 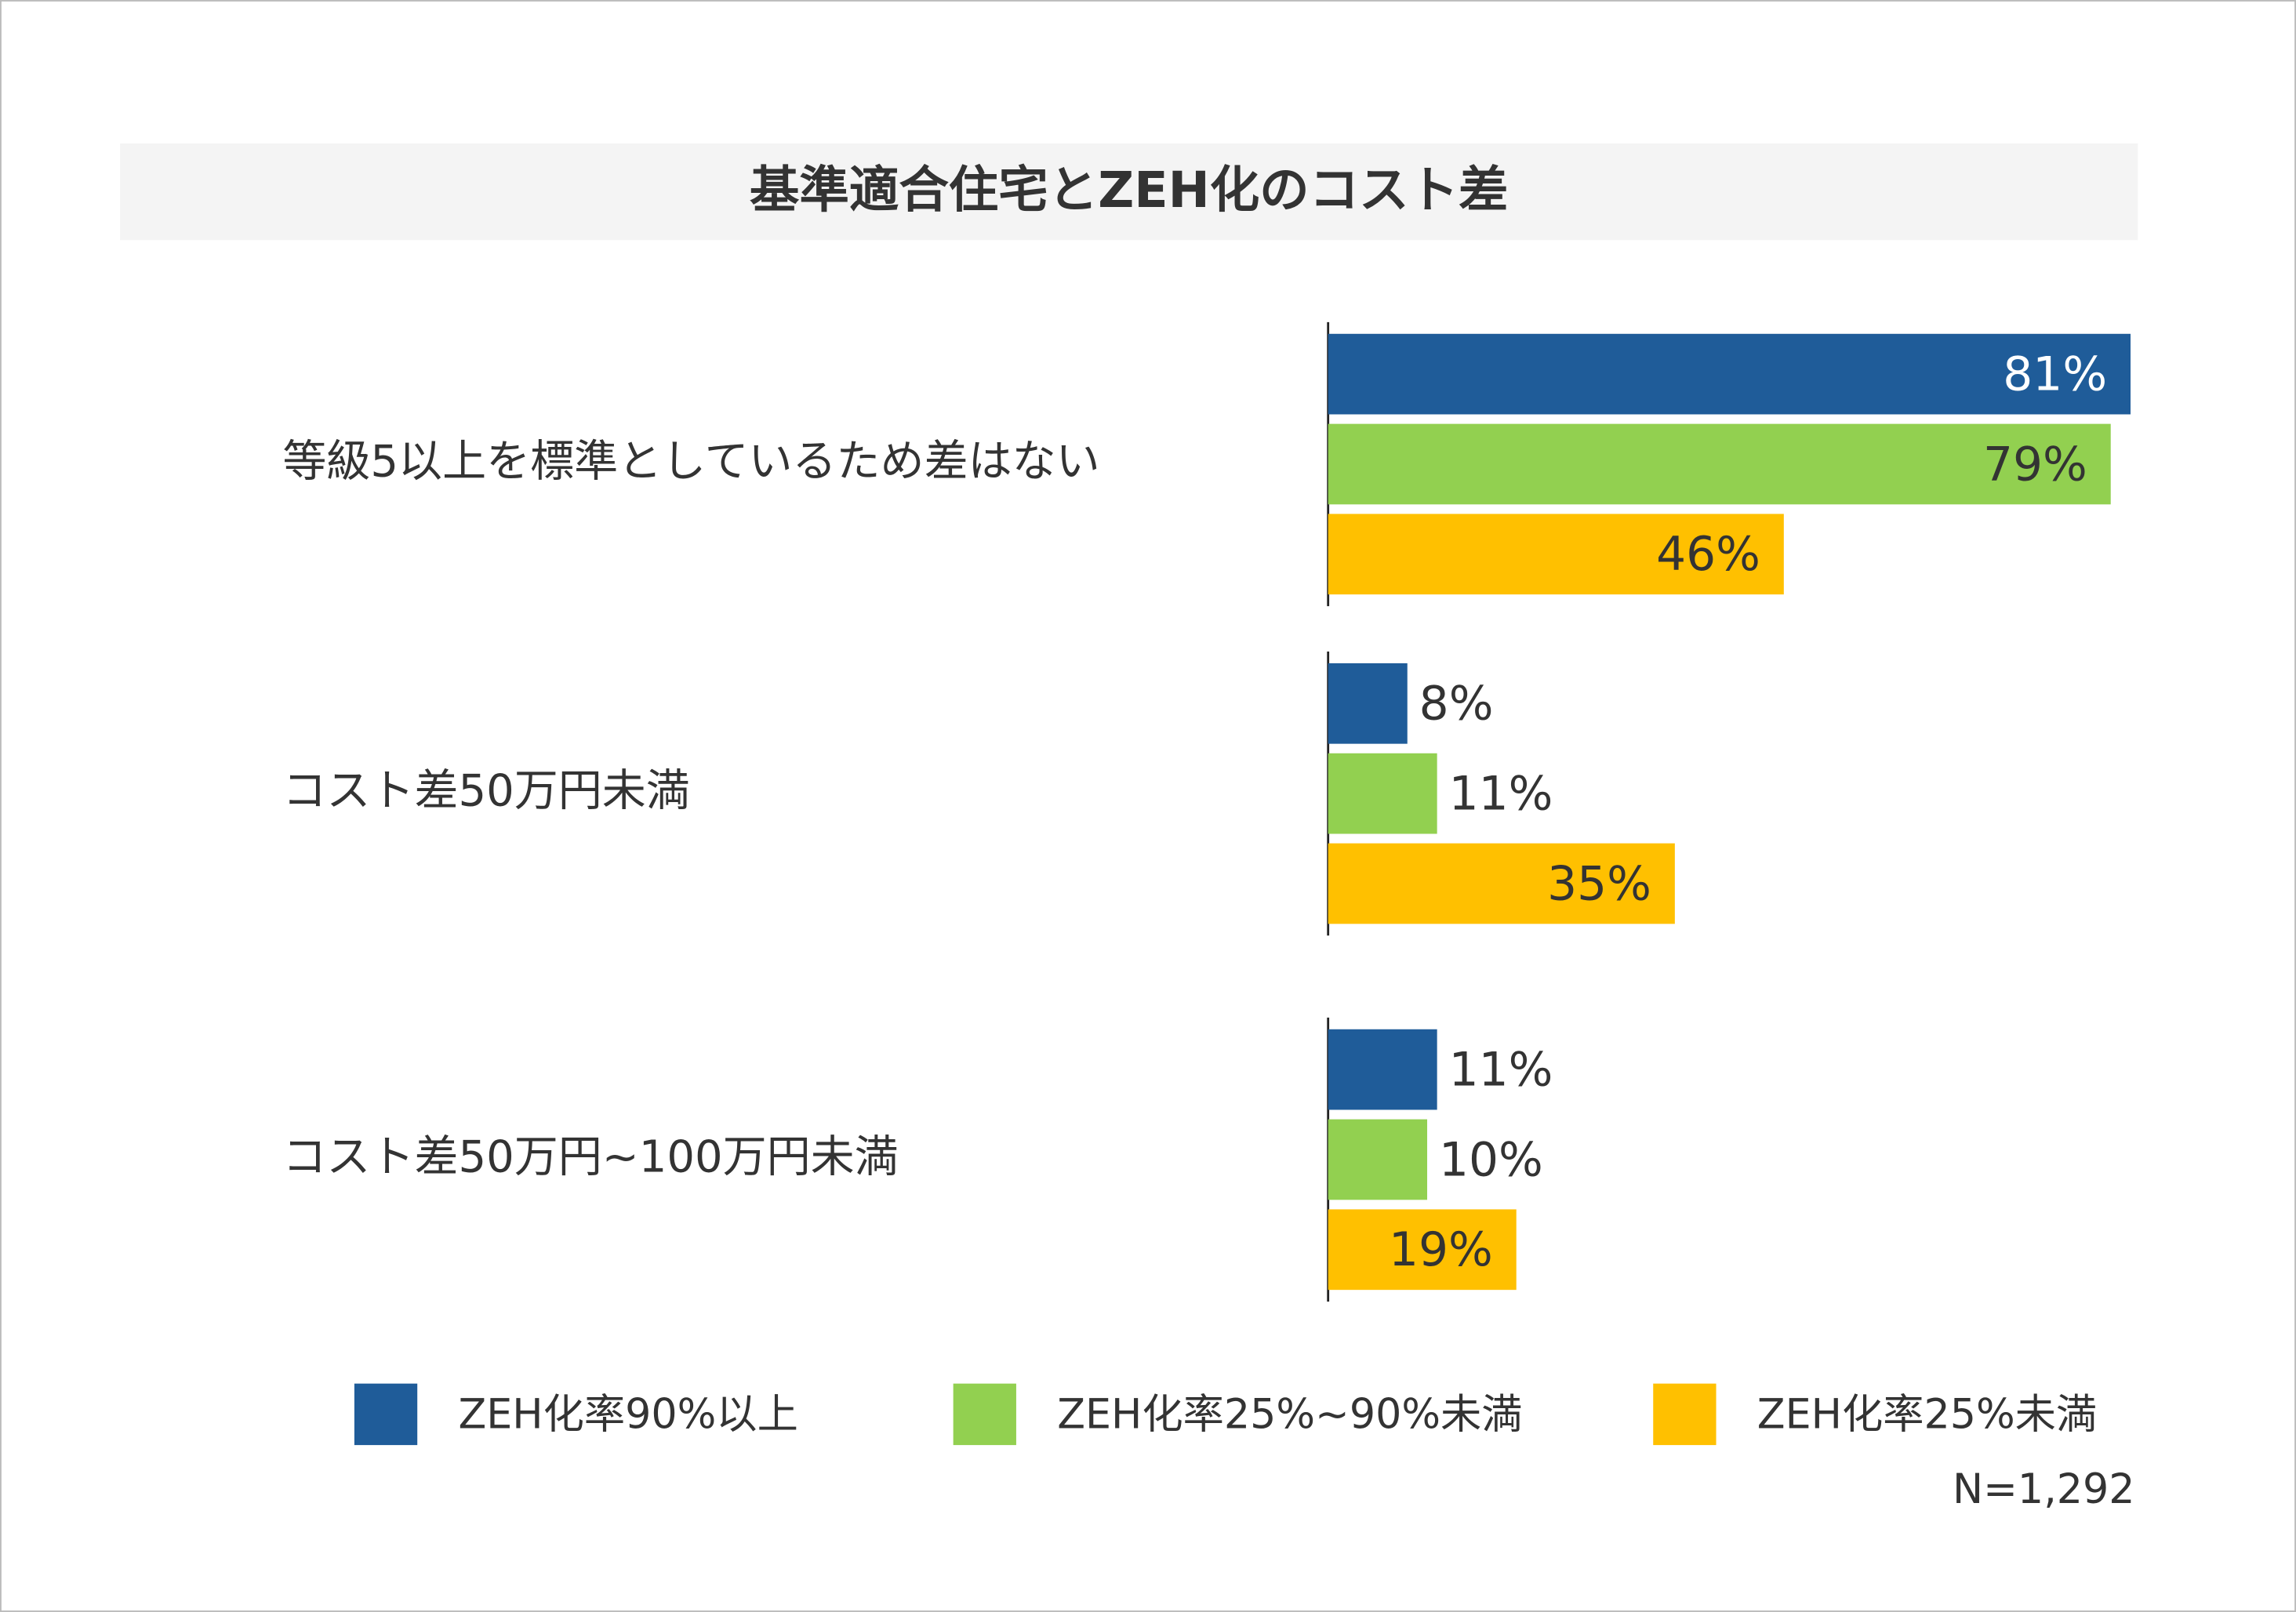 What do you see at coordinates (1491, 1160) in the screenshot?
I see `value-label: 10%` at bounding box center [1491, 1160].